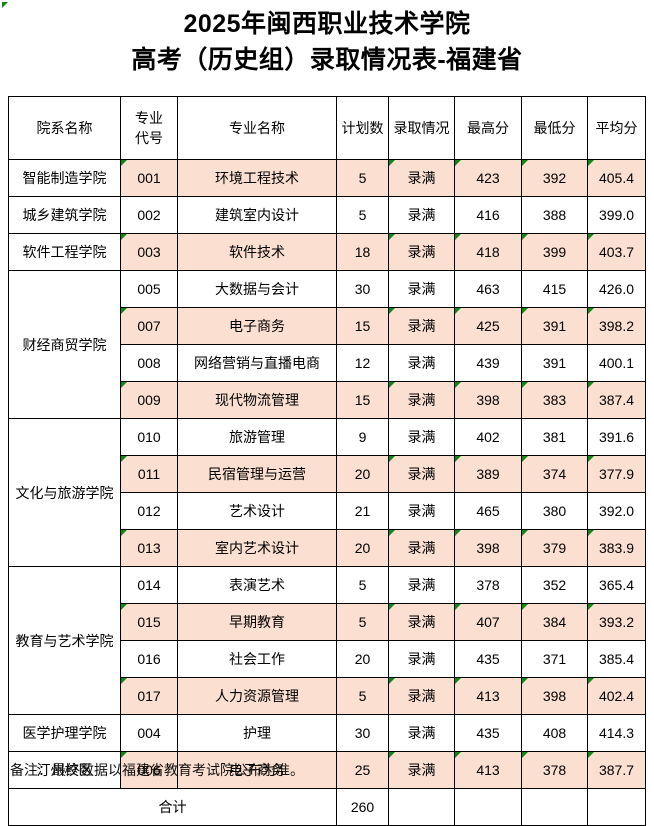 Image resolution: width=654 pixels, height=826 pixels. I want to click on cell-total-low, so click(554, 807).